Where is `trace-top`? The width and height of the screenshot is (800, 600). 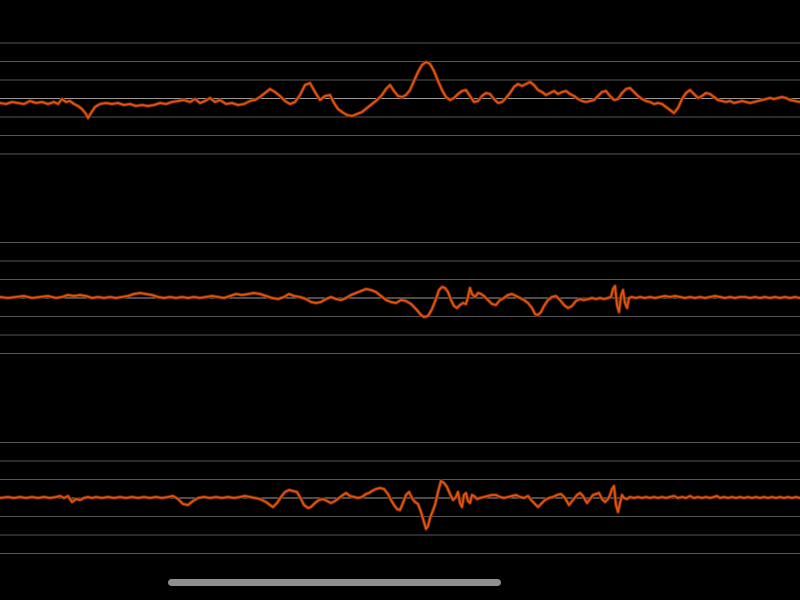
trace-top is located at coordinates (400, 90).